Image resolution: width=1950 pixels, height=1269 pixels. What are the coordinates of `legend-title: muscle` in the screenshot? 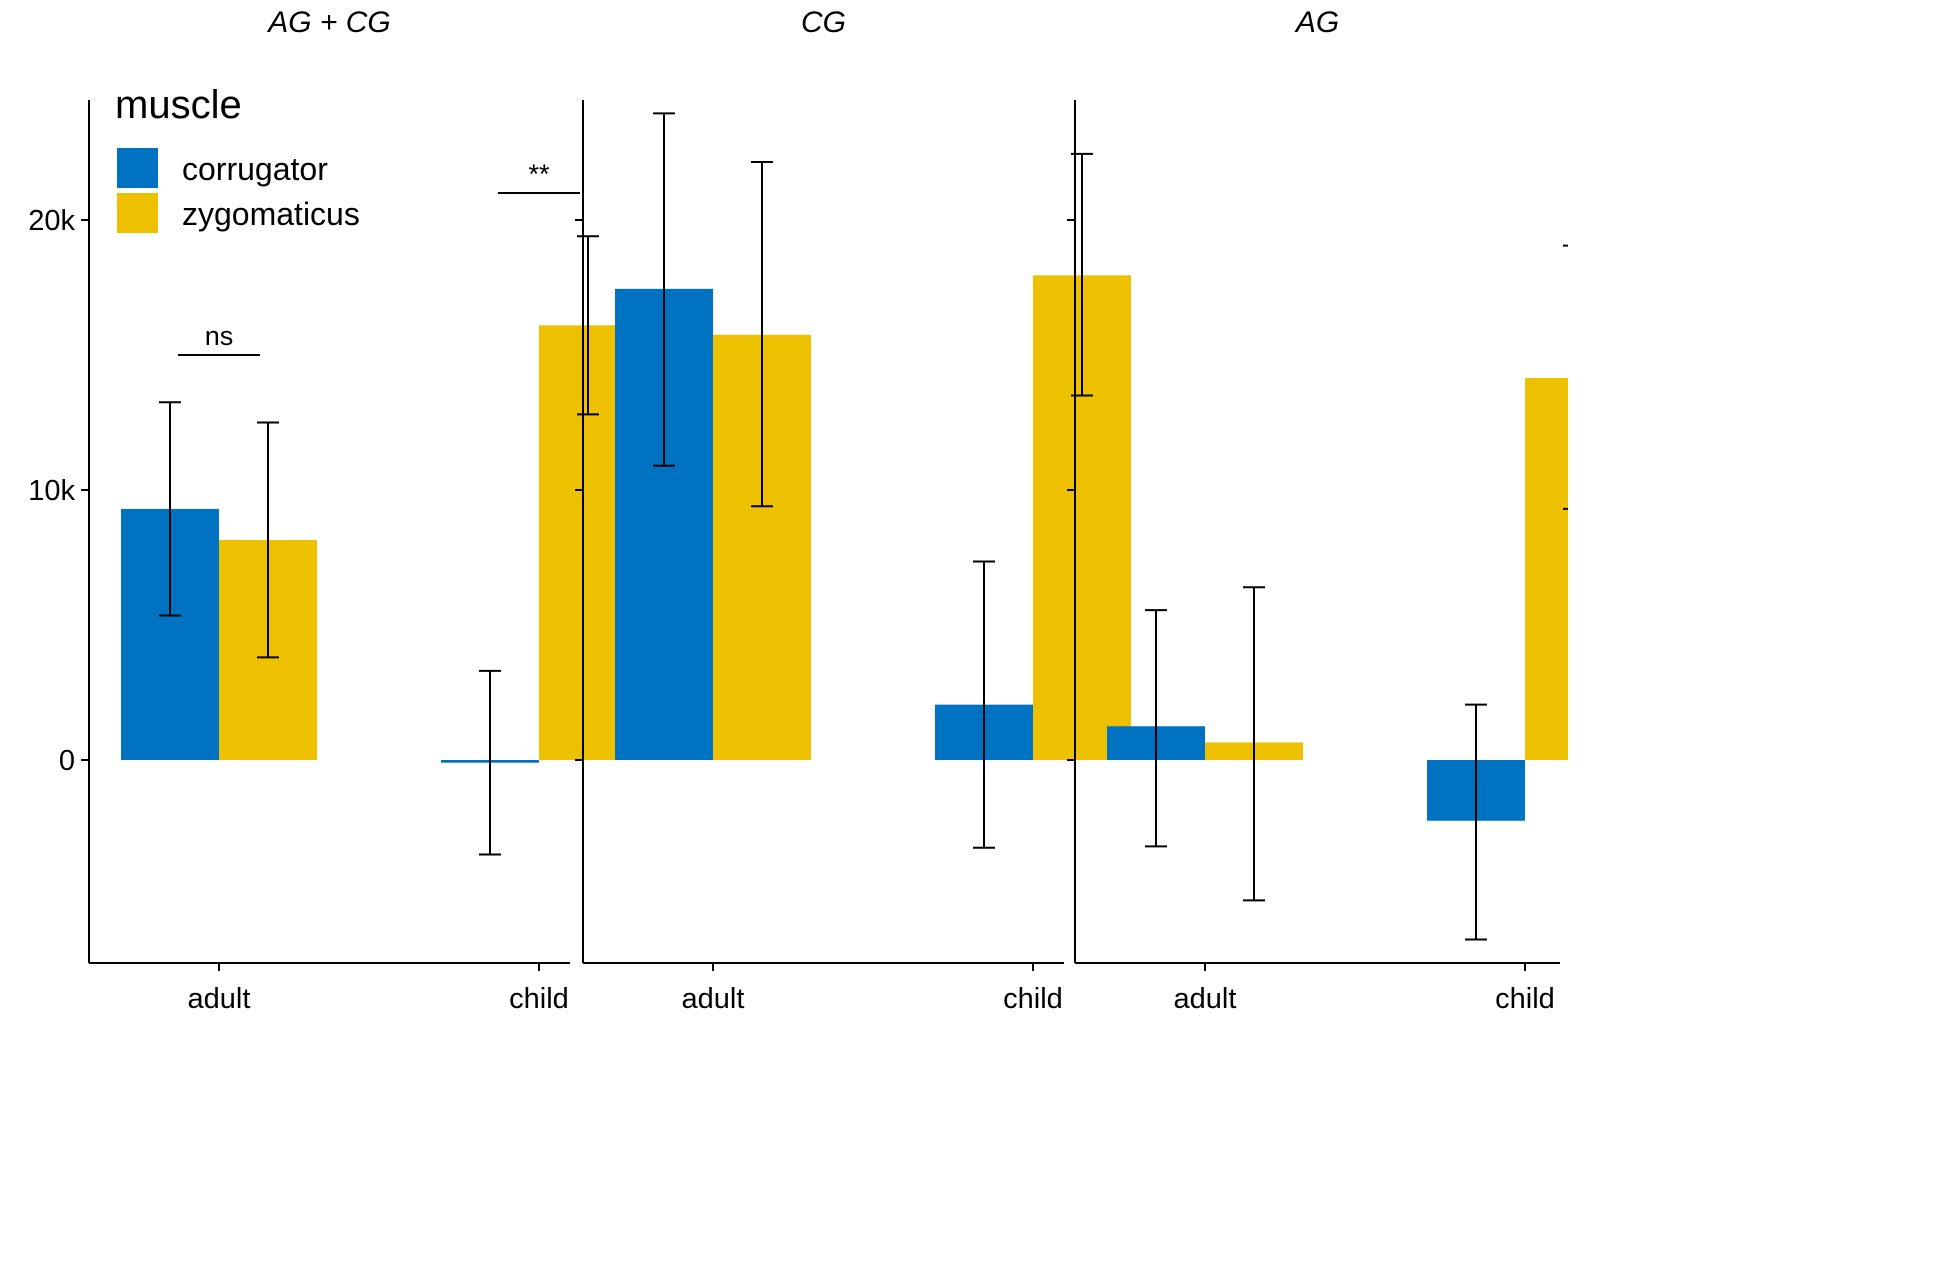 It's located at (178, 105).